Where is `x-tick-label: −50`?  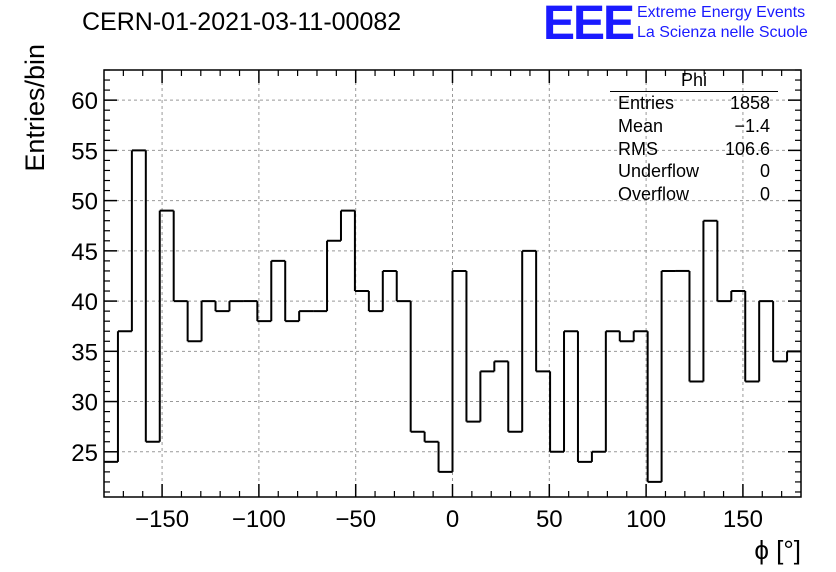
x-tick-label: −50 is located at coordinates (355, 519).